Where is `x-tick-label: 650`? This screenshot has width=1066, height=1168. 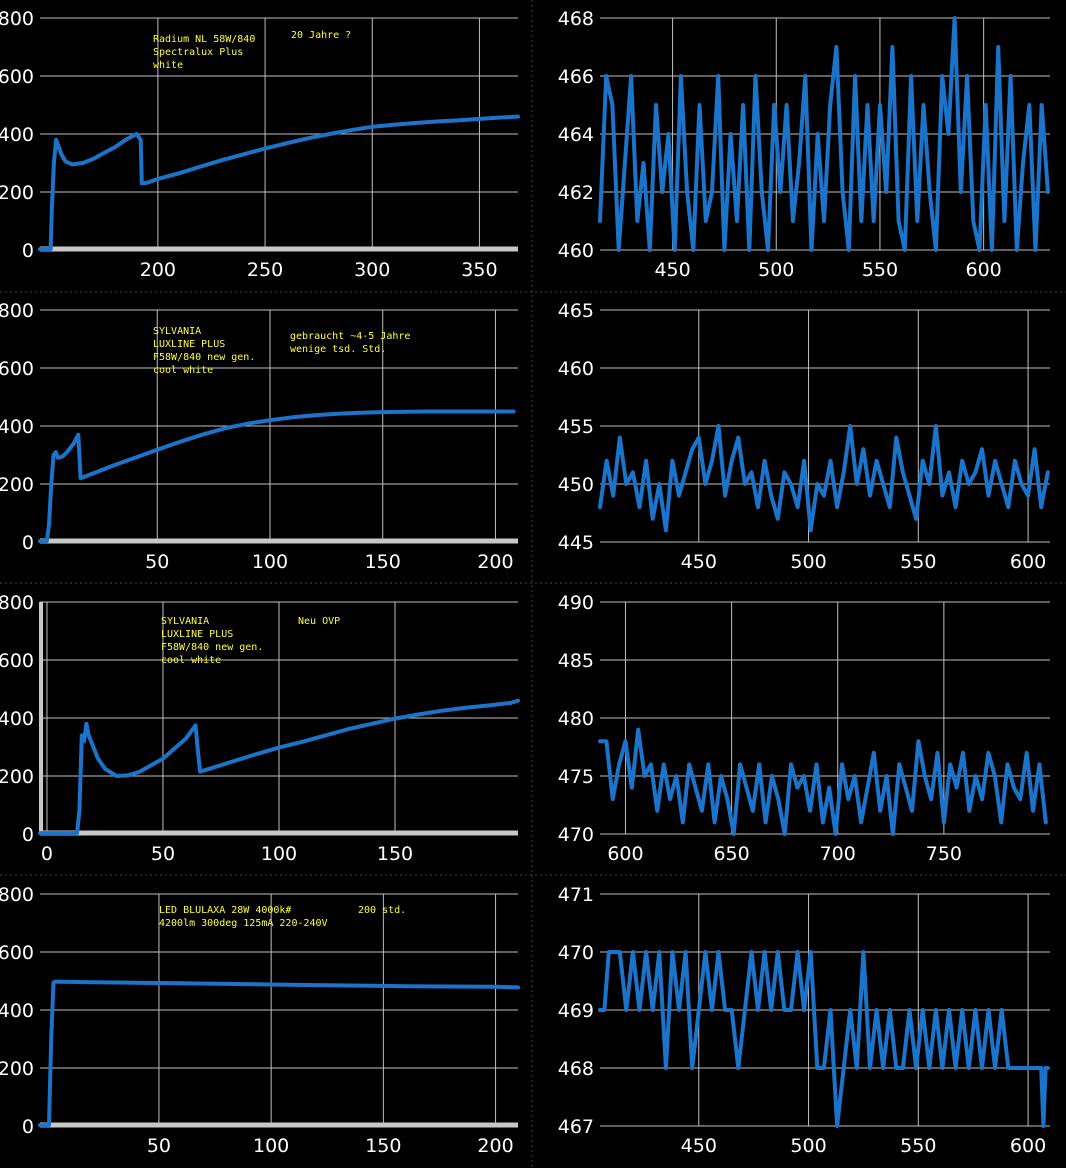
x-tick-label: 650 is located at coordinates (731, 854).